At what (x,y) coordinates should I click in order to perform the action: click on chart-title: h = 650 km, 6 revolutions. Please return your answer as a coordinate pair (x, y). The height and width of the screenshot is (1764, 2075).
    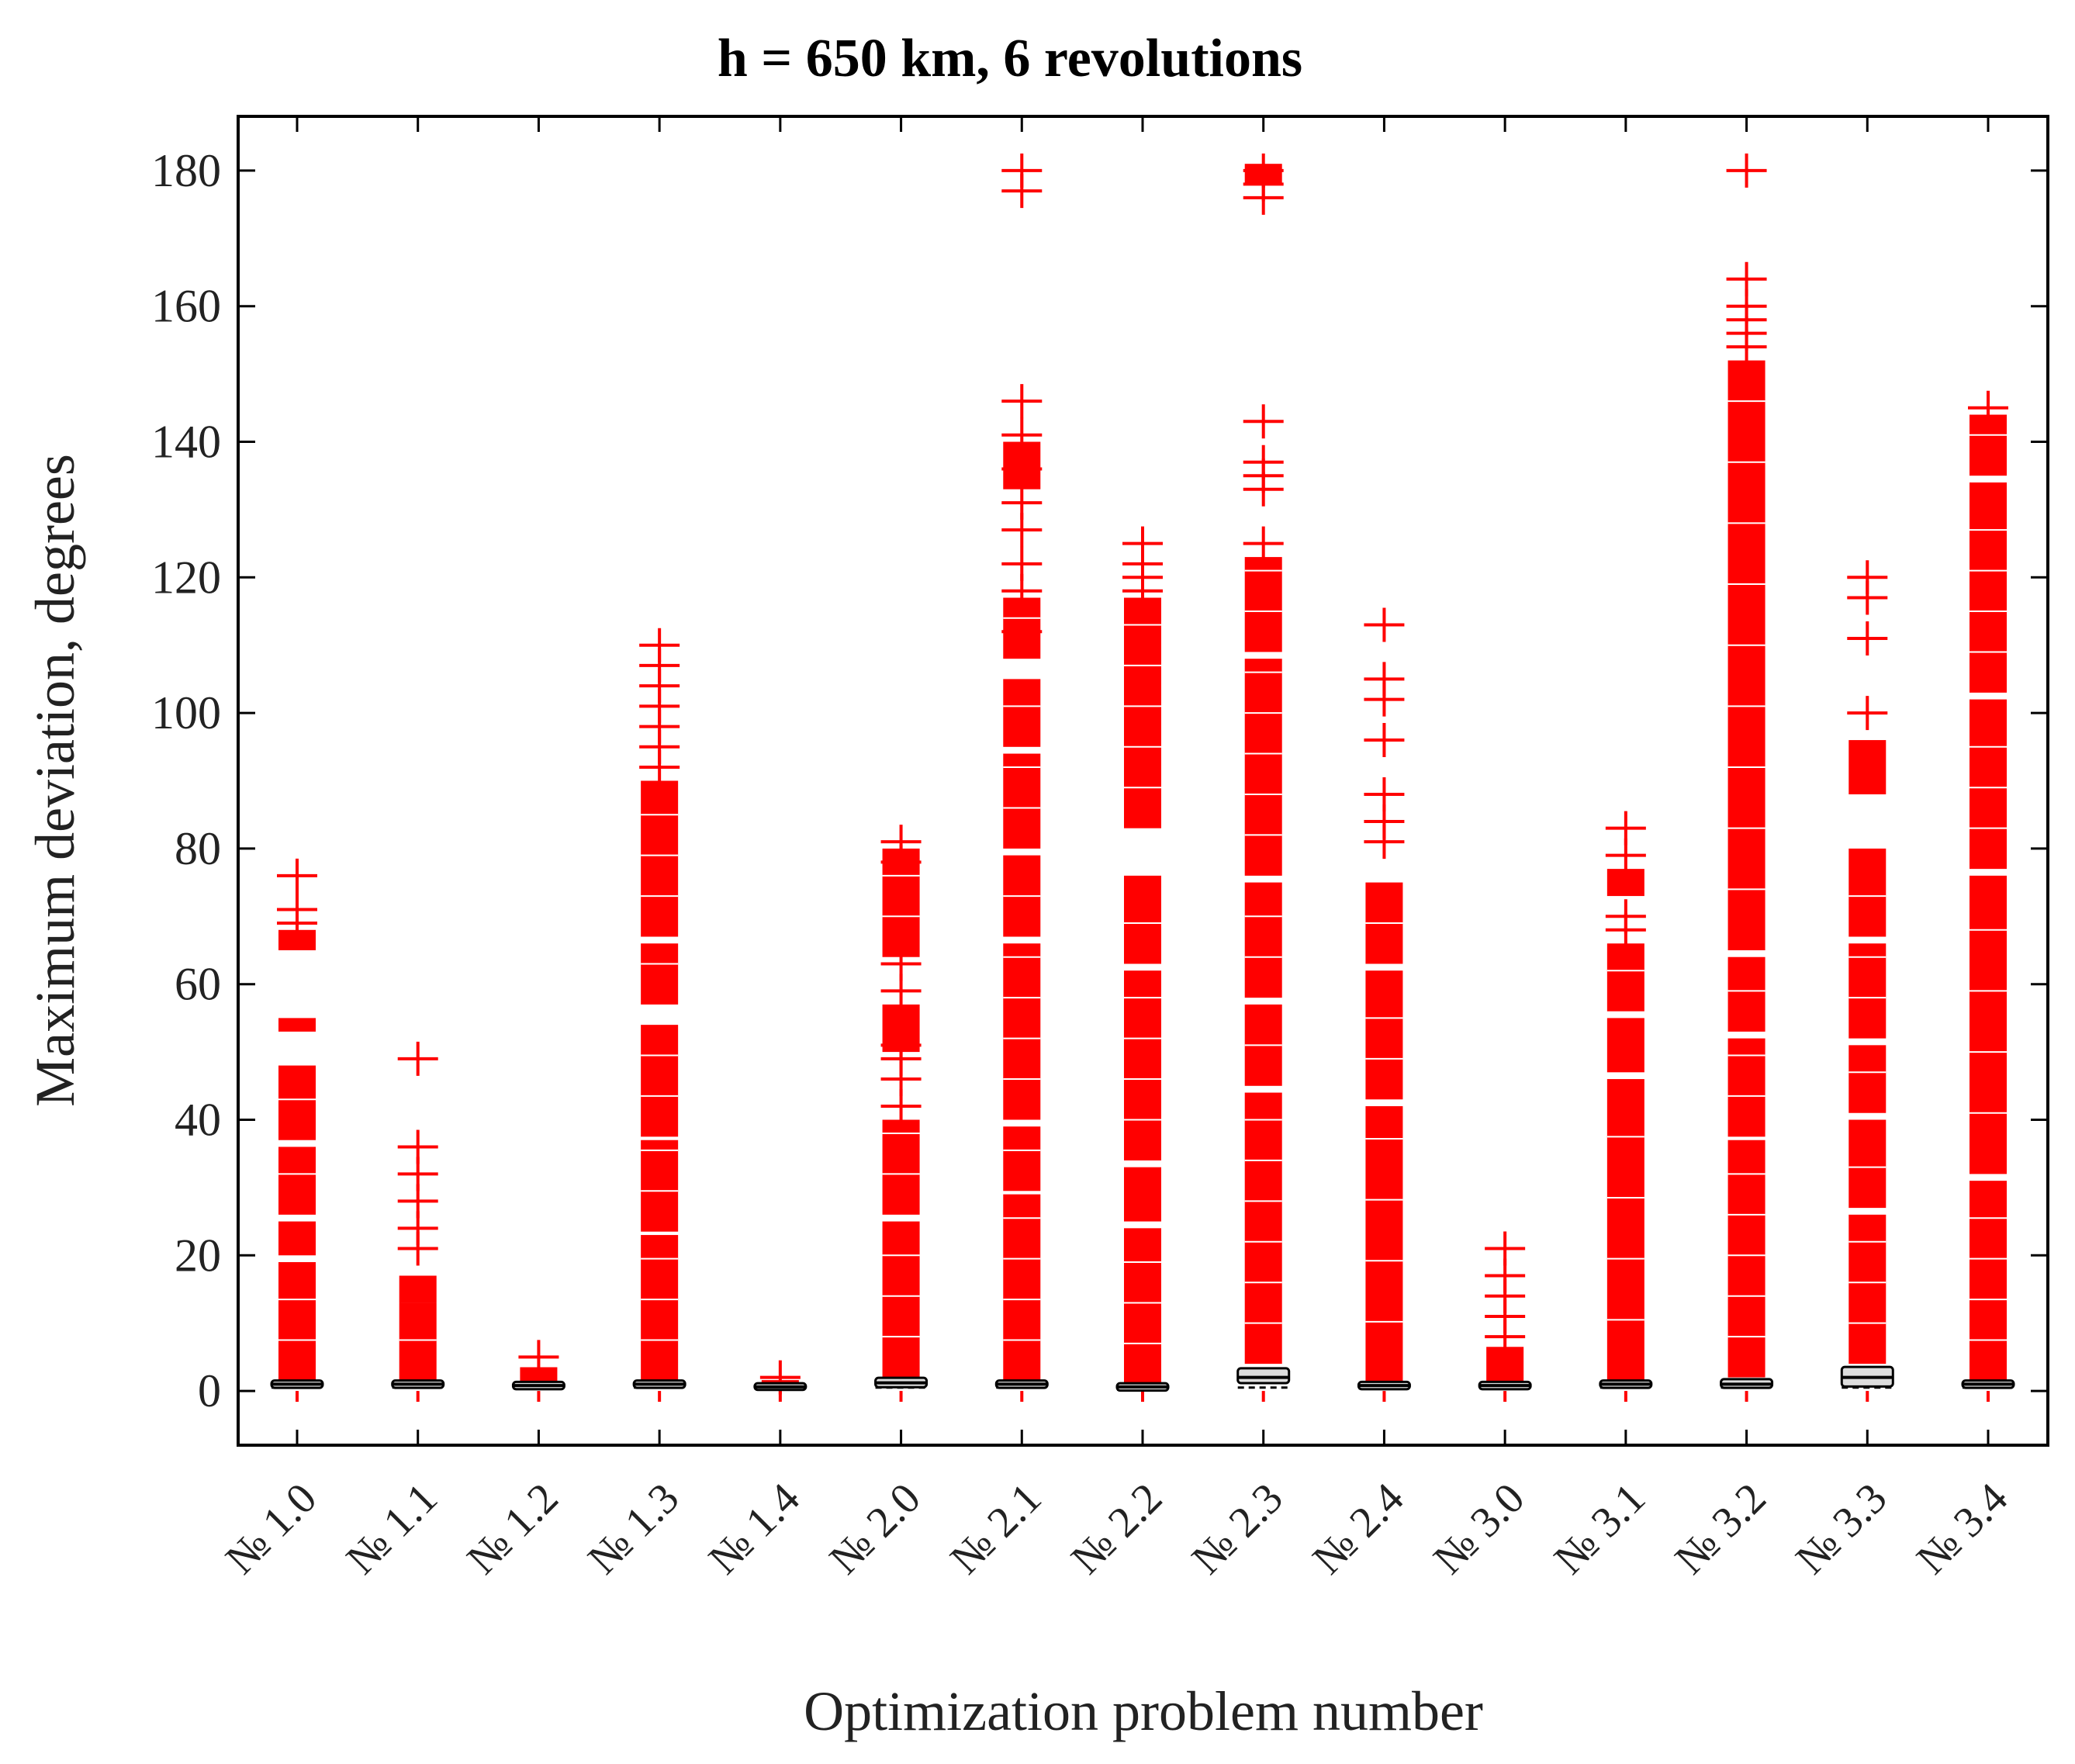
    Looking at the image, I should click on (1010, 58).